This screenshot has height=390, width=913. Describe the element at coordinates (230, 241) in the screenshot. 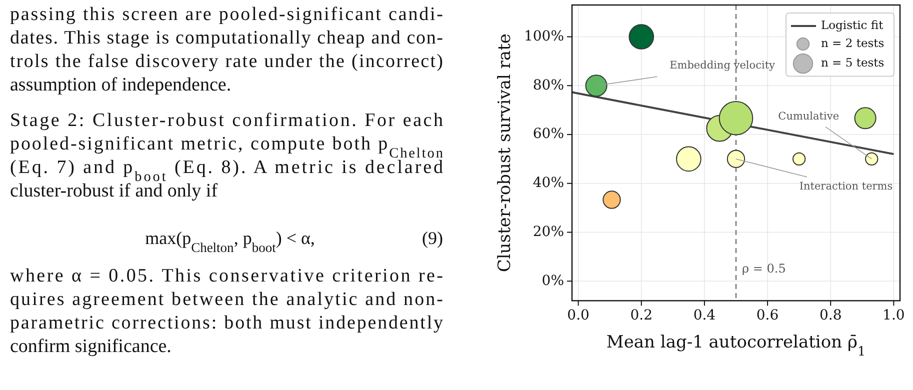

I see `text: max(p$_{Chelton}$, p$_{boot}$) < α,` at that location.